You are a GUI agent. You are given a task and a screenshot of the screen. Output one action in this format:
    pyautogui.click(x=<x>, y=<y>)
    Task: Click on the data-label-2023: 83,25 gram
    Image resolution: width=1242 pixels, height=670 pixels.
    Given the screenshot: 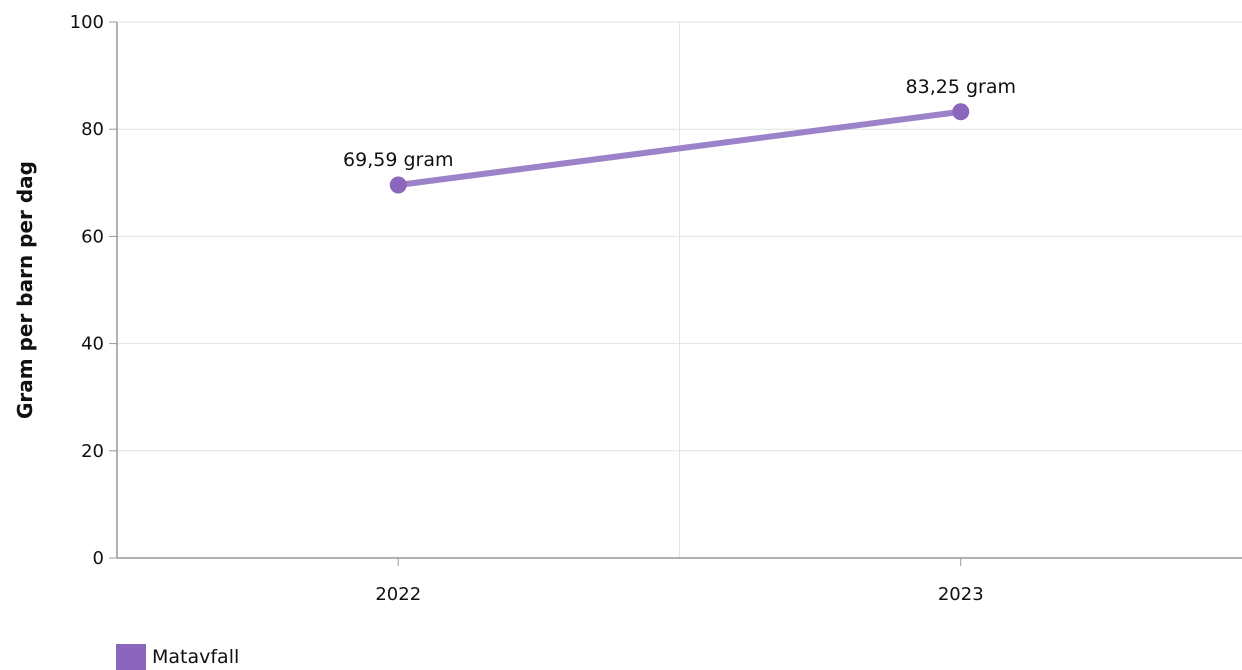 What is the action you would take?
    pyautogui.click(x=961, y=87)
    